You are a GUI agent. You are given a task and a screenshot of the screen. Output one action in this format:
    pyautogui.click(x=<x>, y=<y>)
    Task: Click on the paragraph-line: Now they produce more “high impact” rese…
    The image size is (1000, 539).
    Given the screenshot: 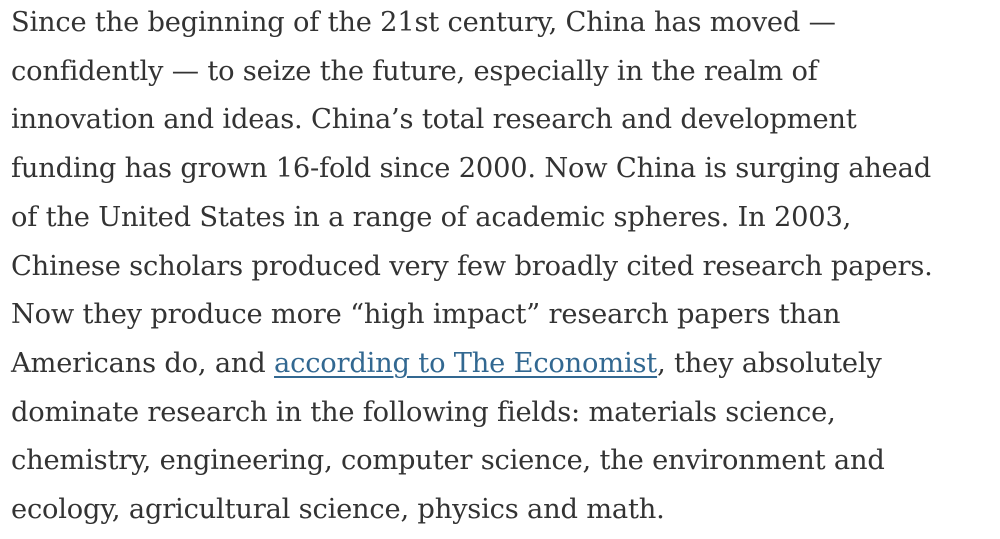 What is the action you would take?
    pyautogui.click(x=426, y=315)
    